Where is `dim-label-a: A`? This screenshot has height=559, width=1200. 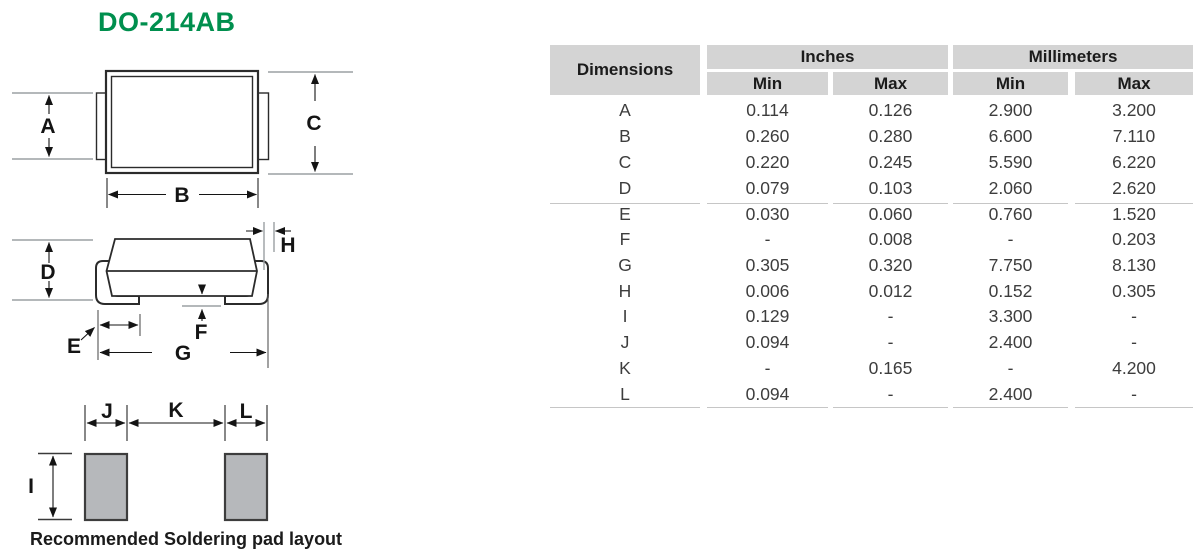
dim-label-a: A is located at coordinates (47, 126).